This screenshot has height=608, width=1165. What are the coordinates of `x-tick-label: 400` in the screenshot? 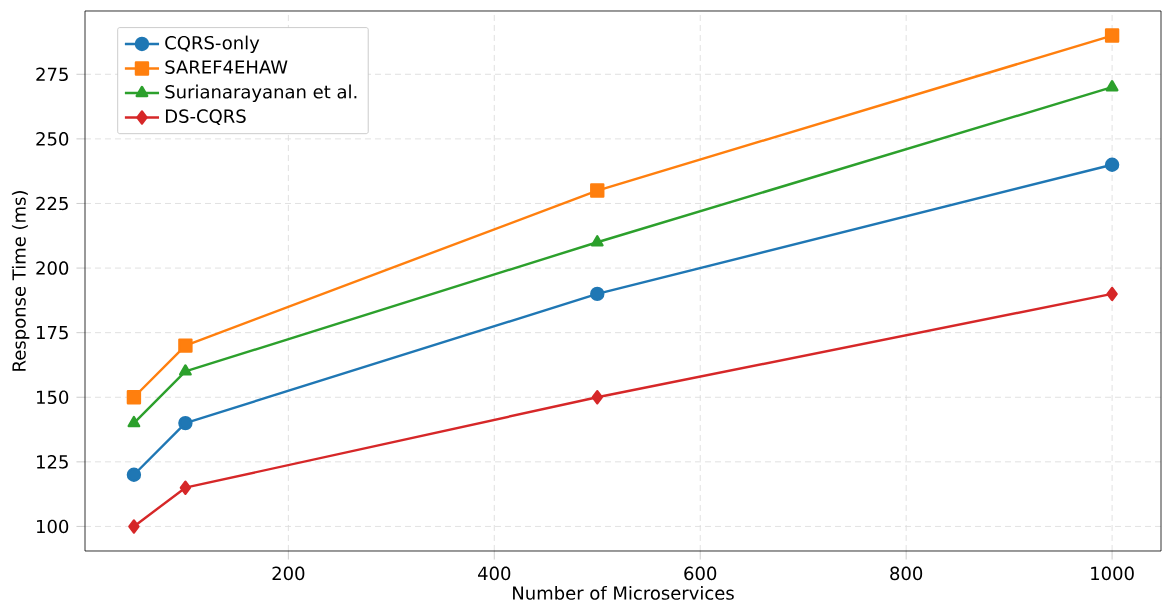 It's located at (494, 573).